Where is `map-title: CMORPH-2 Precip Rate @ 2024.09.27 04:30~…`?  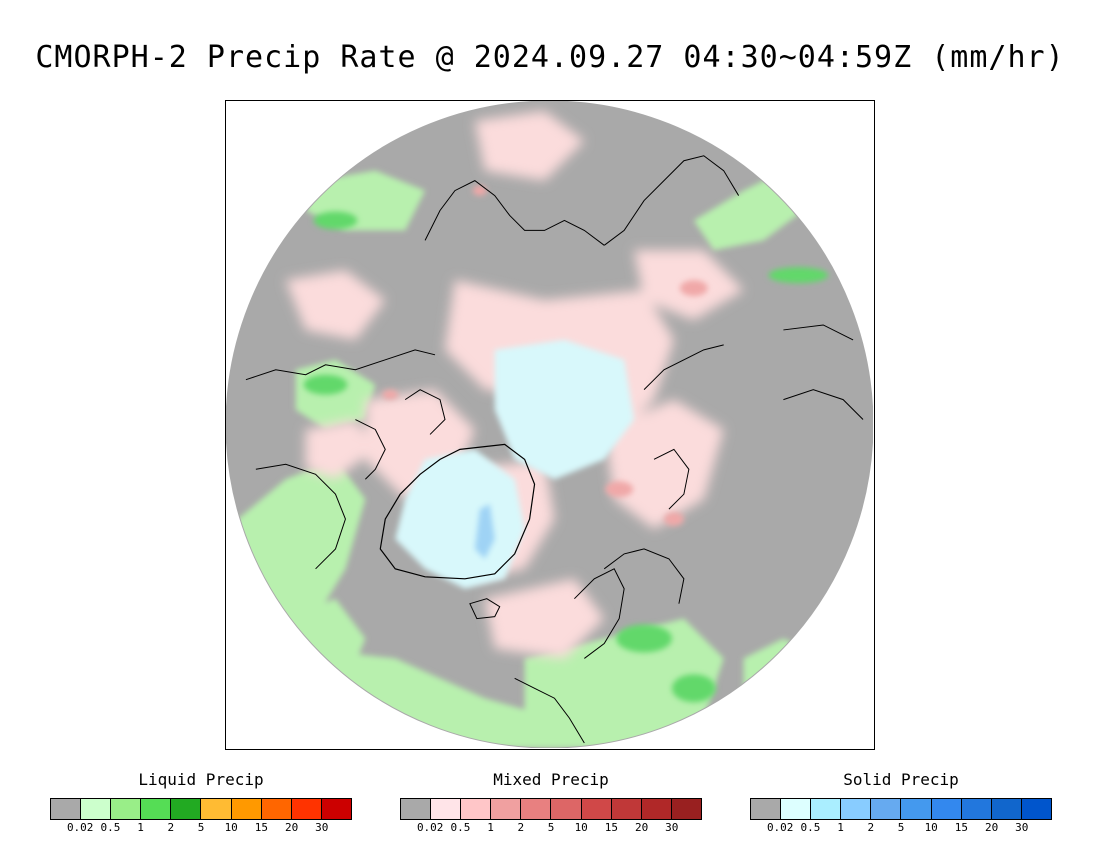
map-title: CMORPH-2 Precip Rate @ 2024.09.27 04:30~… is located at coordinates (550, 57).